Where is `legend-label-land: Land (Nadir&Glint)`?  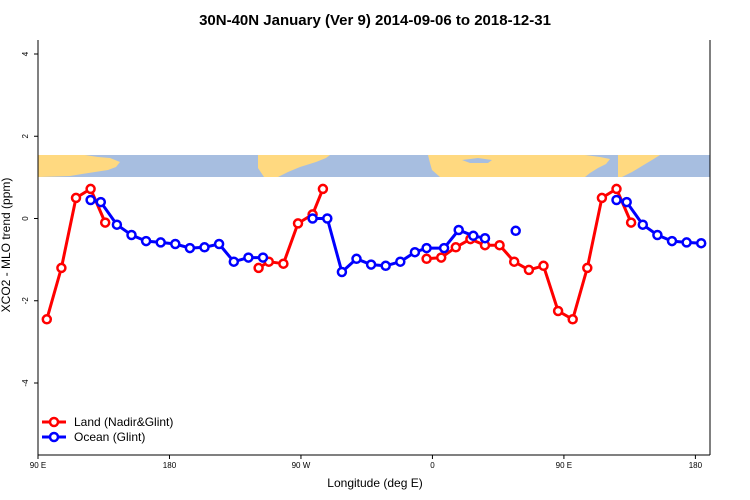
legend-label-land: Land (Nadir&Glint) is located at coordinates (123, 422).